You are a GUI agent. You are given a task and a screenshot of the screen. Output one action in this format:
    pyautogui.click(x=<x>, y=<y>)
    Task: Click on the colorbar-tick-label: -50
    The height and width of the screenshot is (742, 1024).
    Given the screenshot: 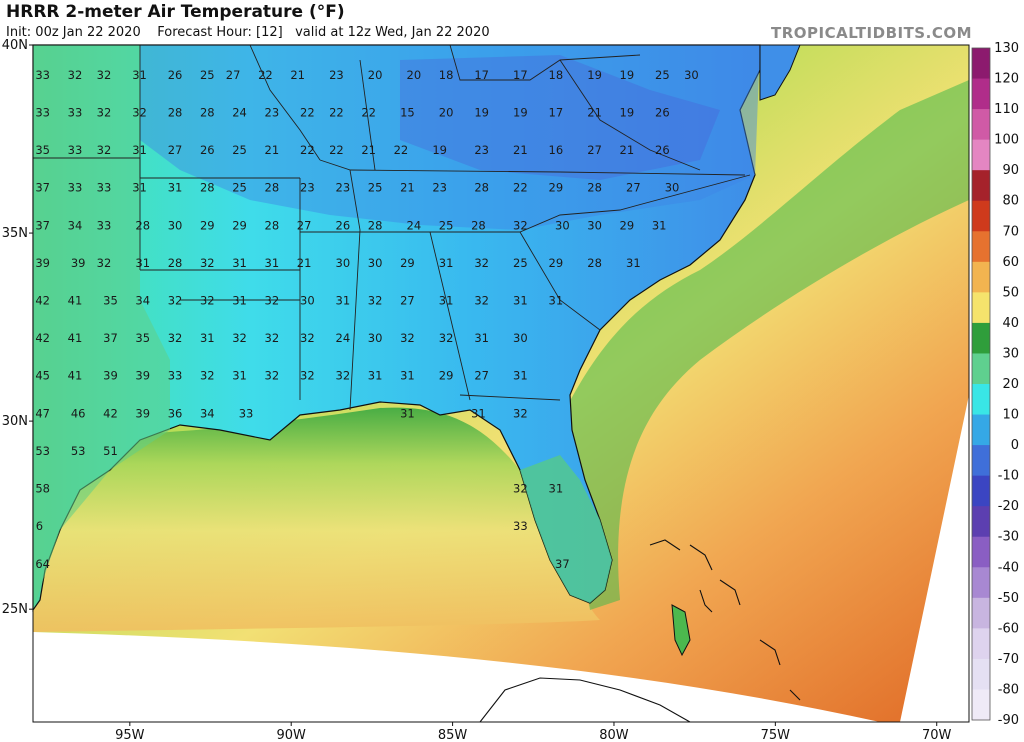 What is the action you would take?
    pyautogui.click(x=1008, y=598)
    